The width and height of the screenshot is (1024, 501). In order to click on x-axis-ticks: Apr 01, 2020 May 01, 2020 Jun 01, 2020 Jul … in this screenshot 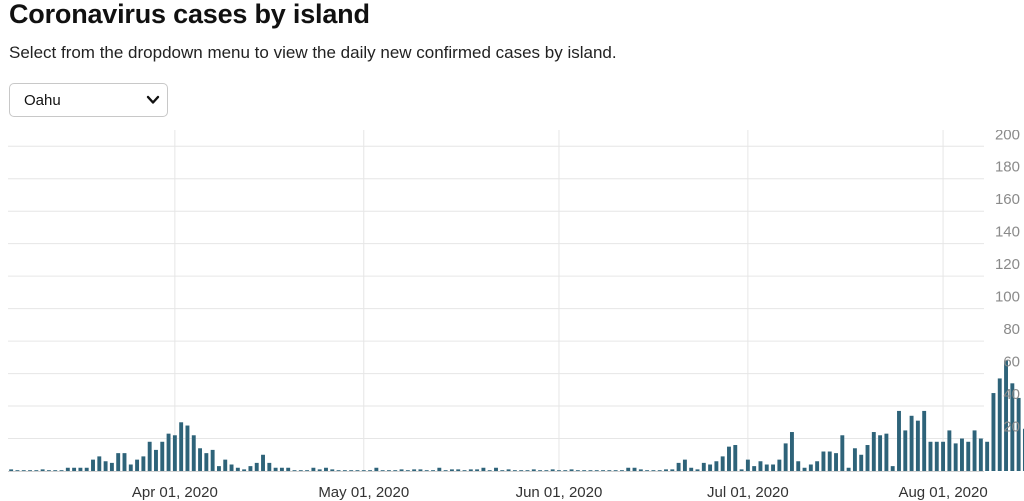, I will do `click(560, 492)`.